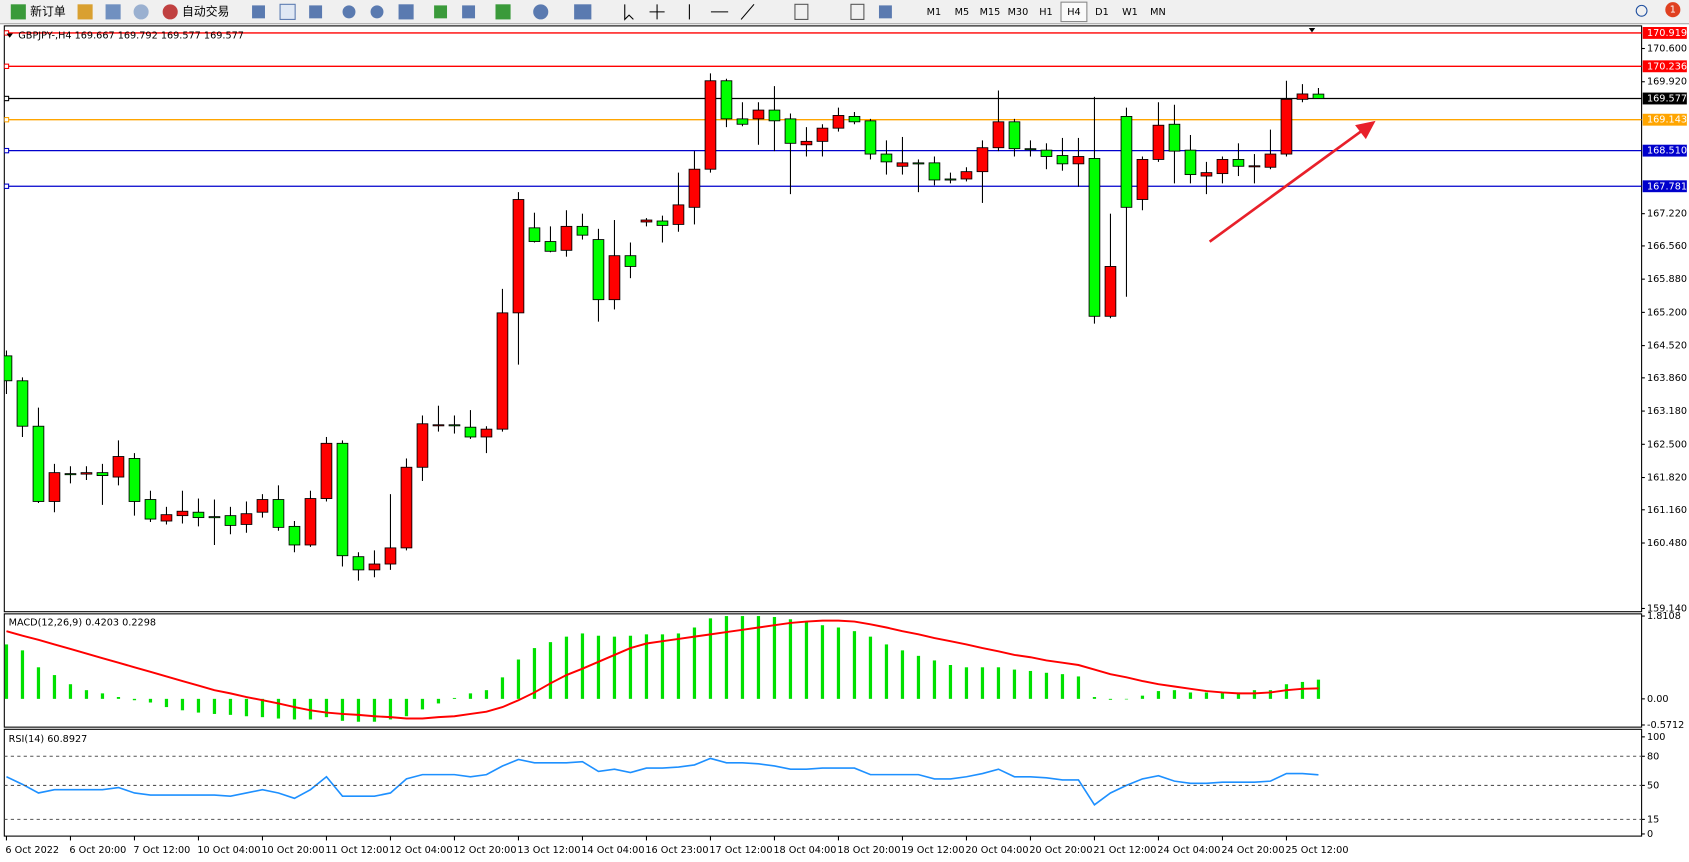 This screenshot has width=1689, height=862. What do you see at coordinates (356, 850) in the screenshot?
I see `x-tick-label: 11 Oct 12:00` at bounding box center [356, 850].